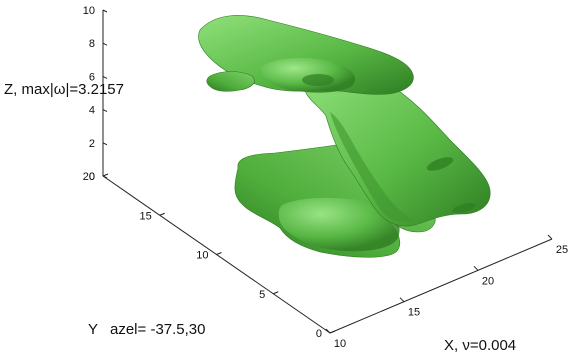  I want to click on x-tick-label: 25, so click(562, 250).